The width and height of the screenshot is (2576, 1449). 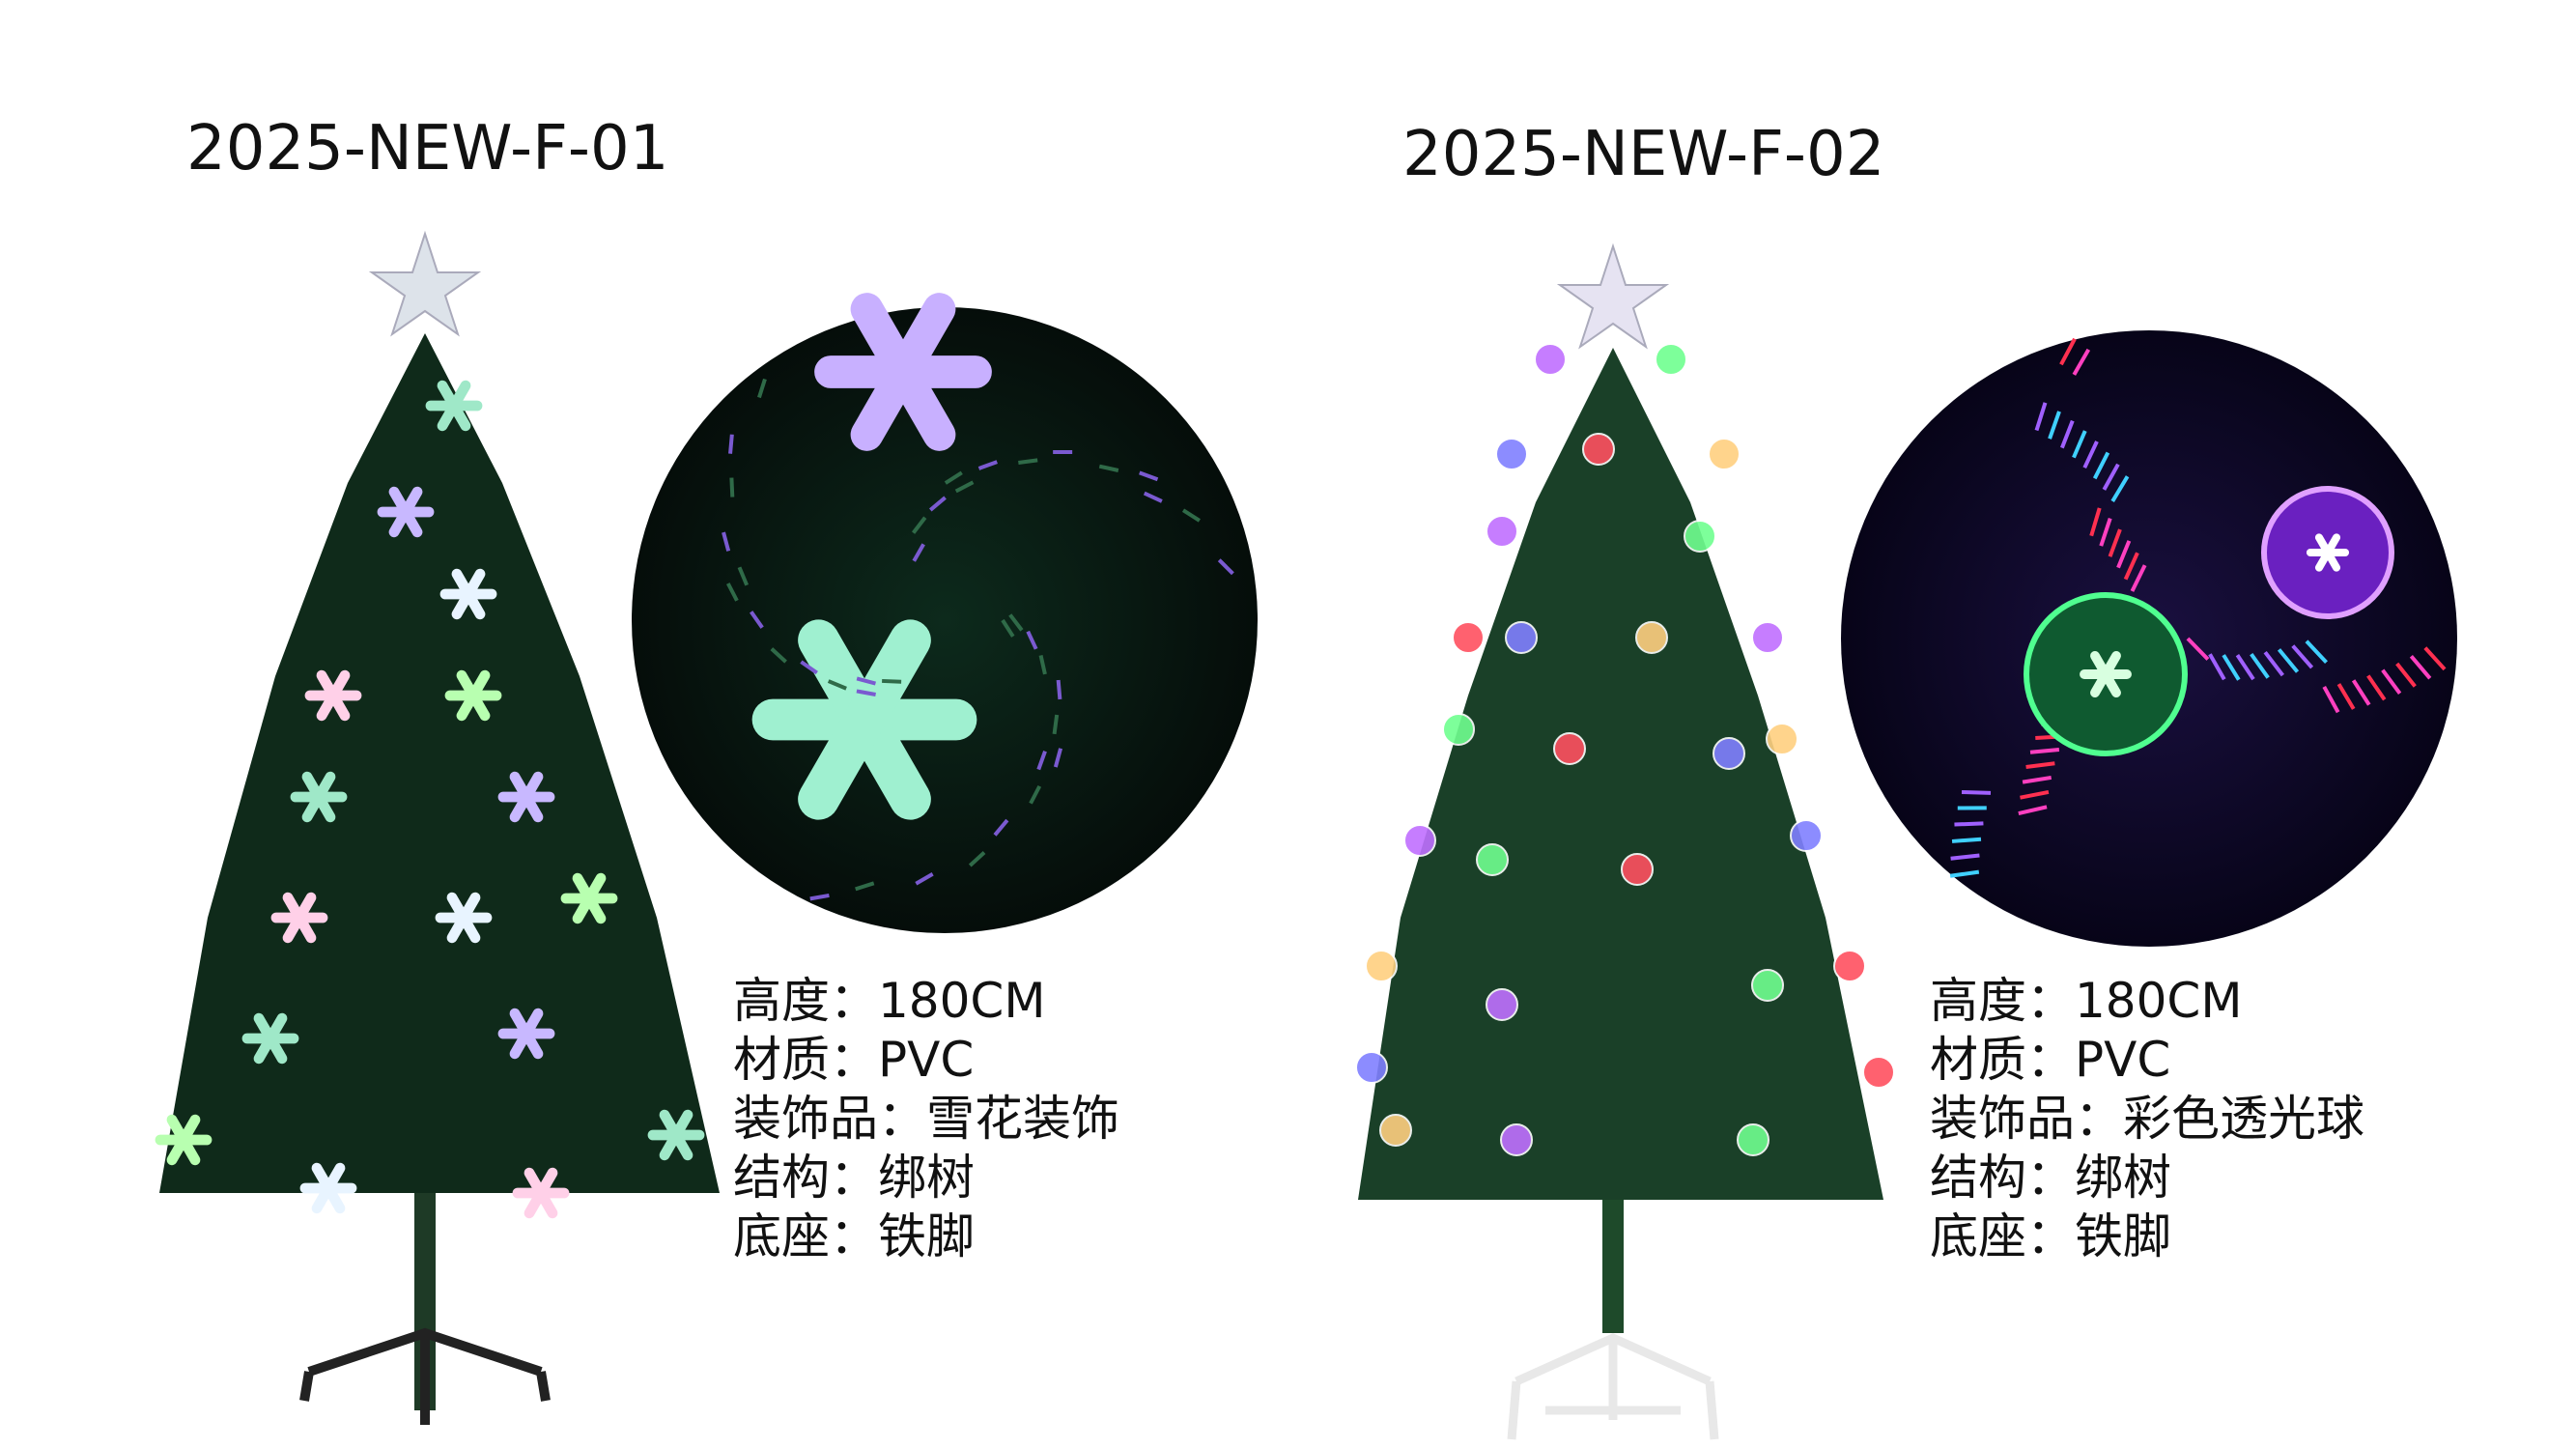 I want to click on spec-line: 装饰品：彩色透光球, so click(x=2147, y=1119).